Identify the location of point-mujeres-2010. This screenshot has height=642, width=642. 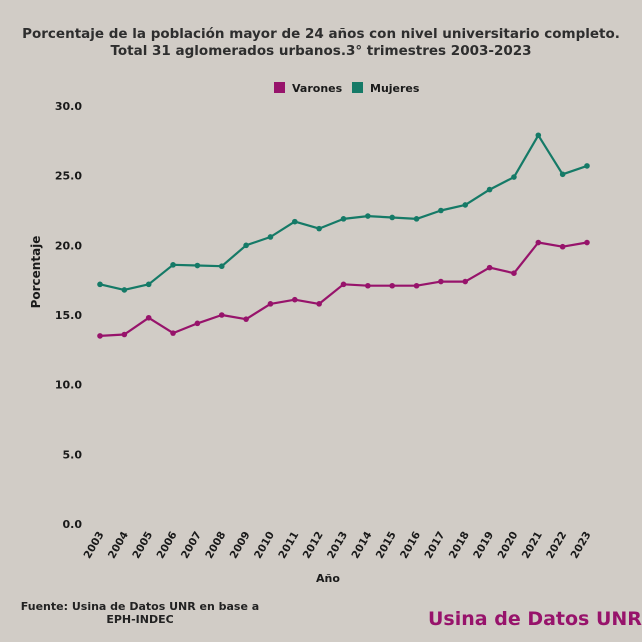
(270, 237).